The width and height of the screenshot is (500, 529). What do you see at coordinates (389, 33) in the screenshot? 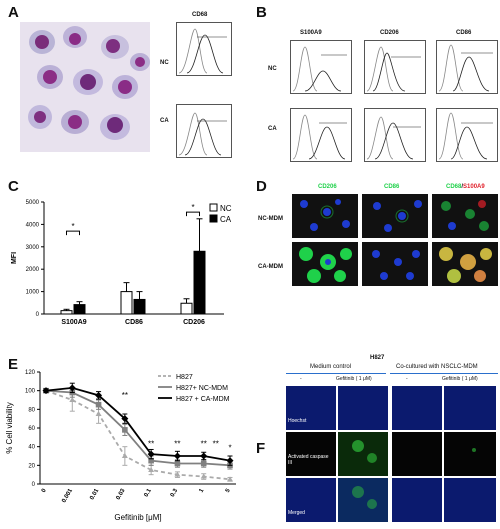
I see `panel-b-col-cd206: CD206` at bounding box center [389, 33].